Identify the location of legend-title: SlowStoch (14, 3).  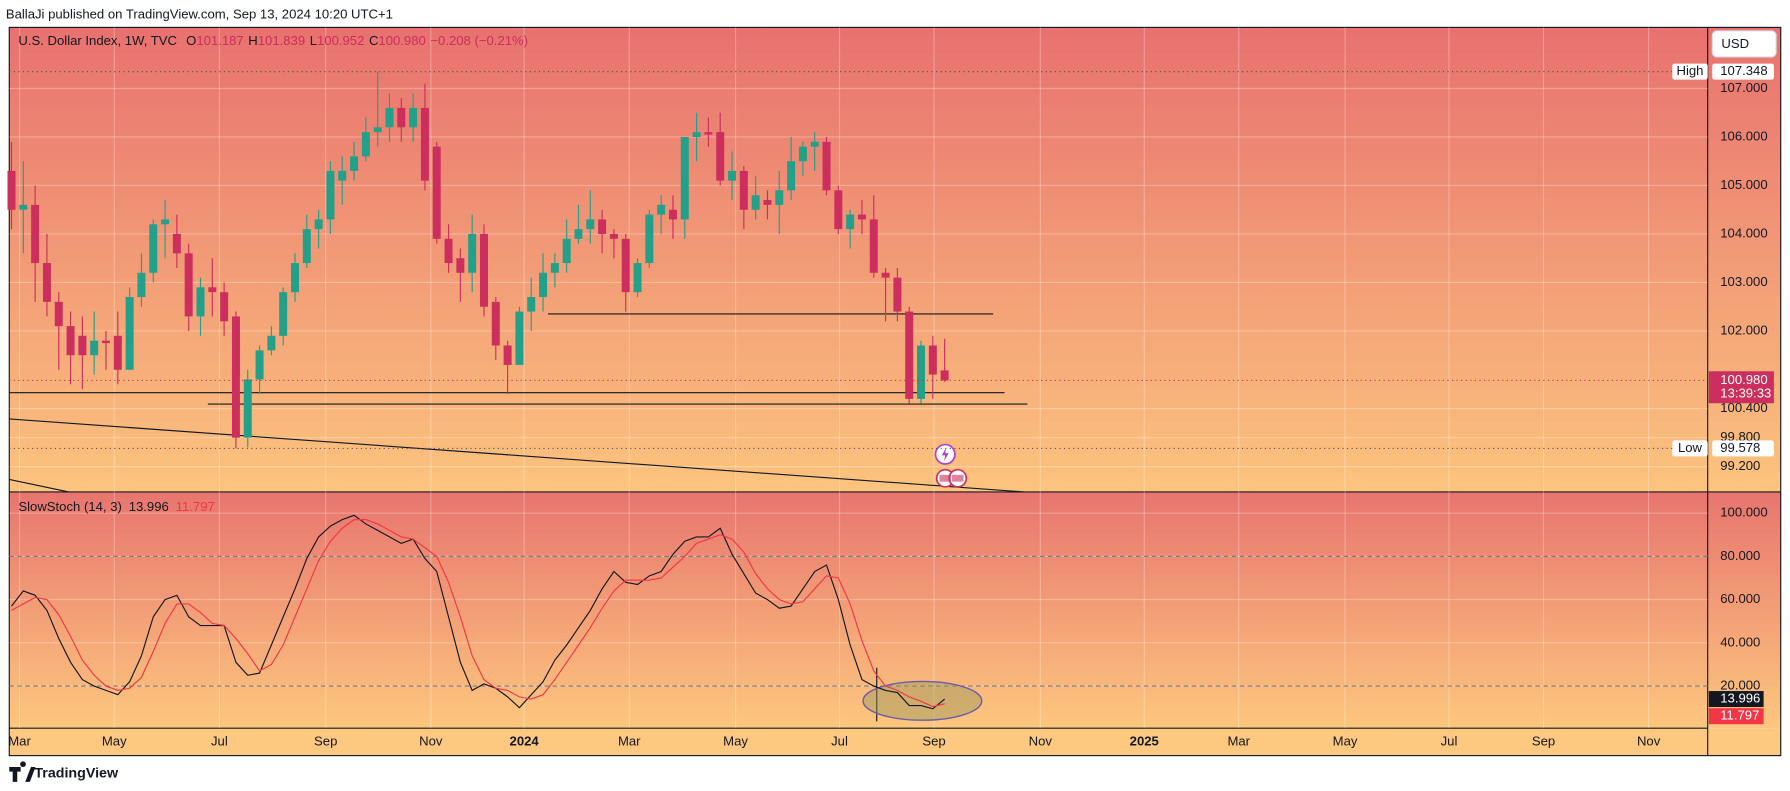
(69, 506).